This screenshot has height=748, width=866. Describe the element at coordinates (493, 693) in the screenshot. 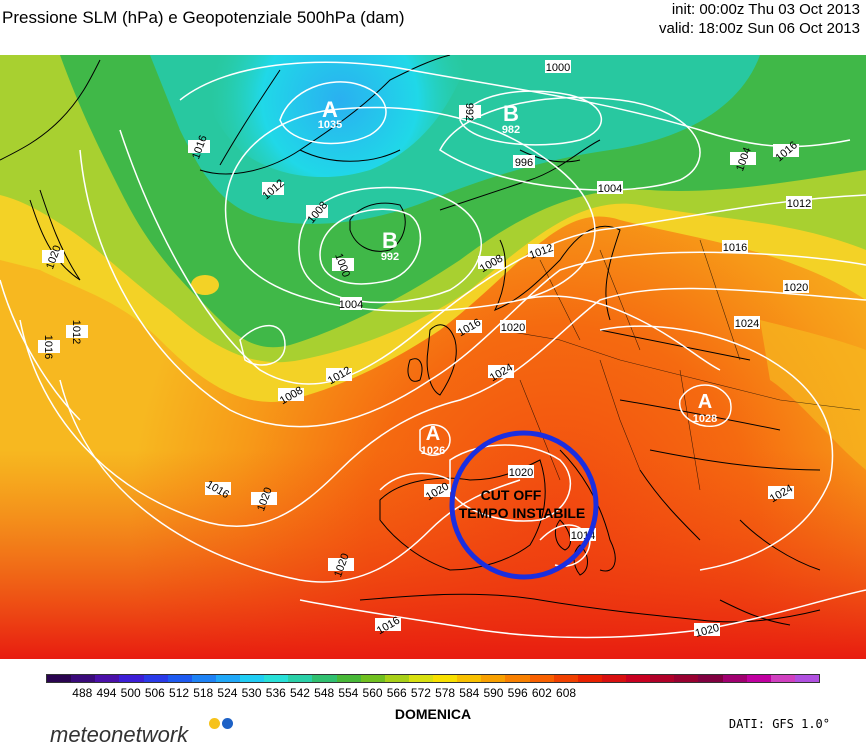

I see `colorbar-tick-label: 590` at that location.